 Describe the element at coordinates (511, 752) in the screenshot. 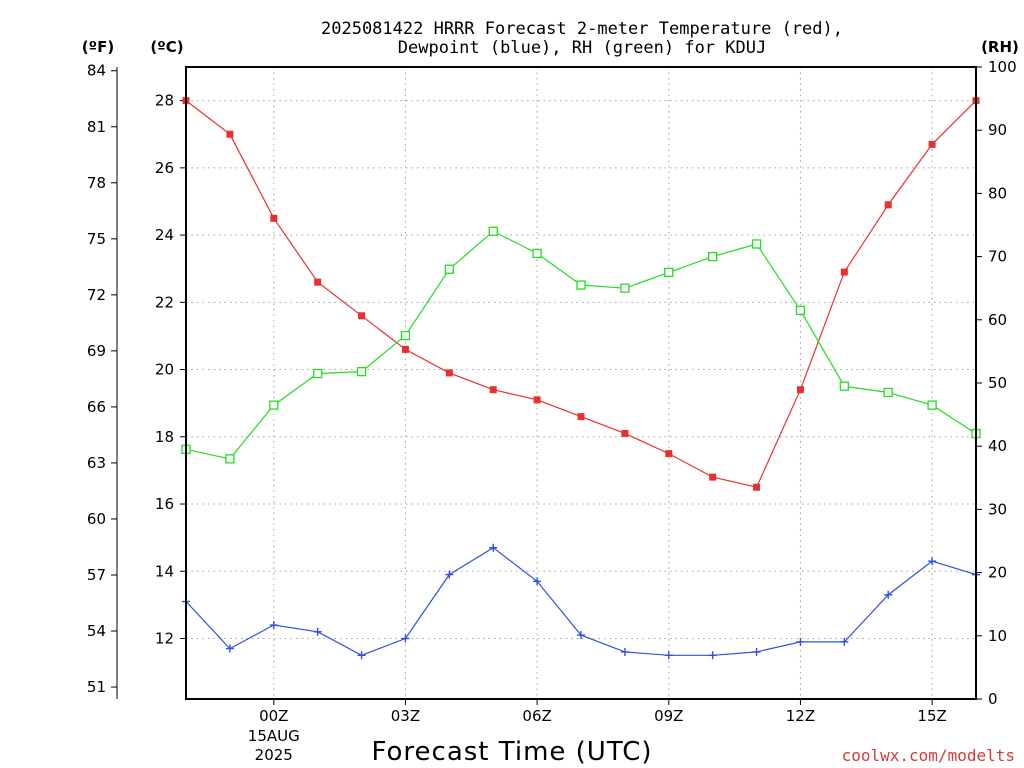

I see `x-axis-label: Forecast Time (UTC)` at that location.